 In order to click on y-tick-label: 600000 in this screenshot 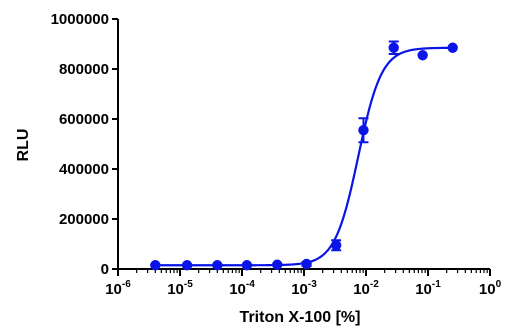, I will do `click(84, 119)`.